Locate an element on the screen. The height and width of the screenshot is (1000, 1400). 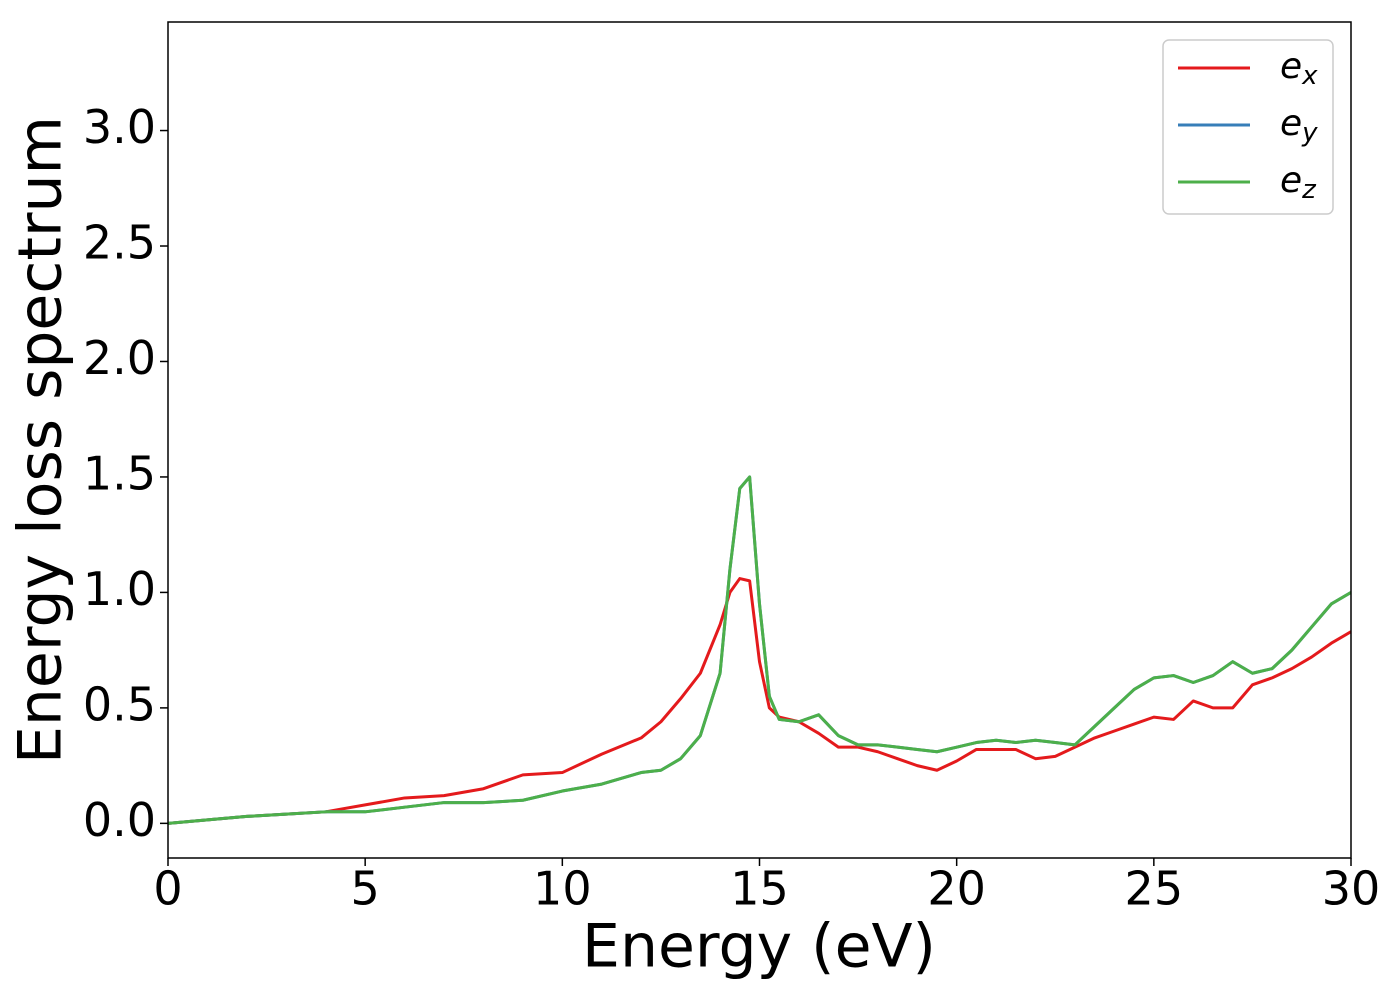
y-tick-label: 1.5 is located at coordinates (119, 473).